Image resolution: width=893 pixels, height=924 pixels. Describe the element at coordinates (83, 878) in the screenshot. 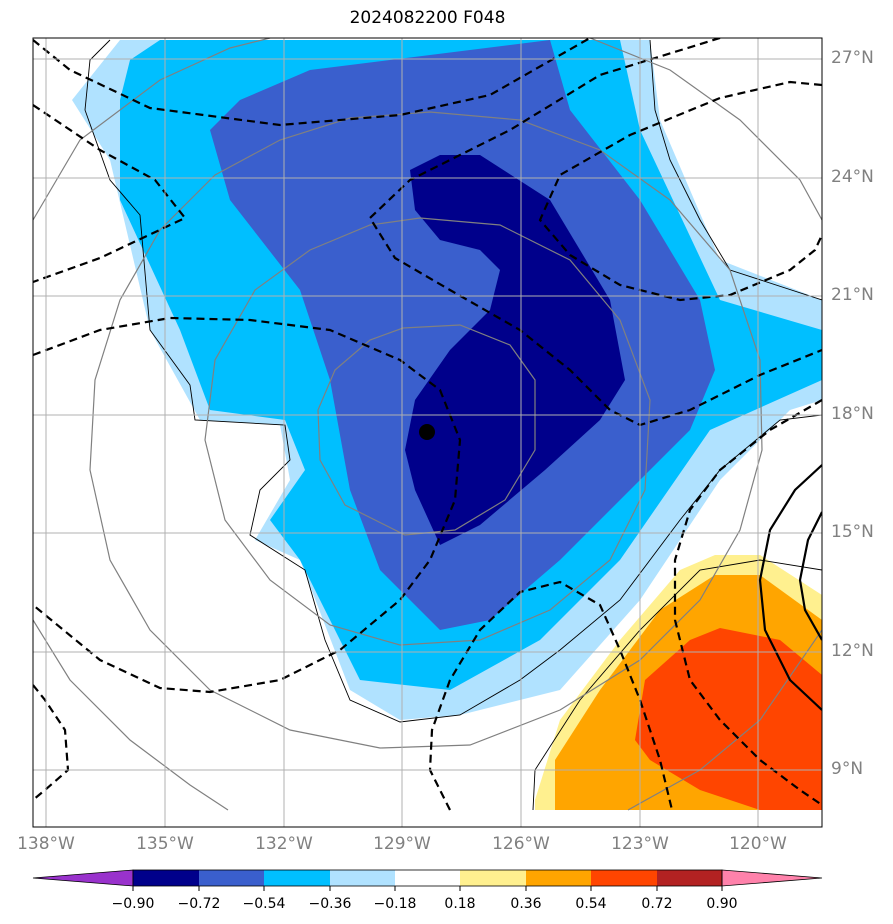

I see `colorbar-extend-low` at that location.